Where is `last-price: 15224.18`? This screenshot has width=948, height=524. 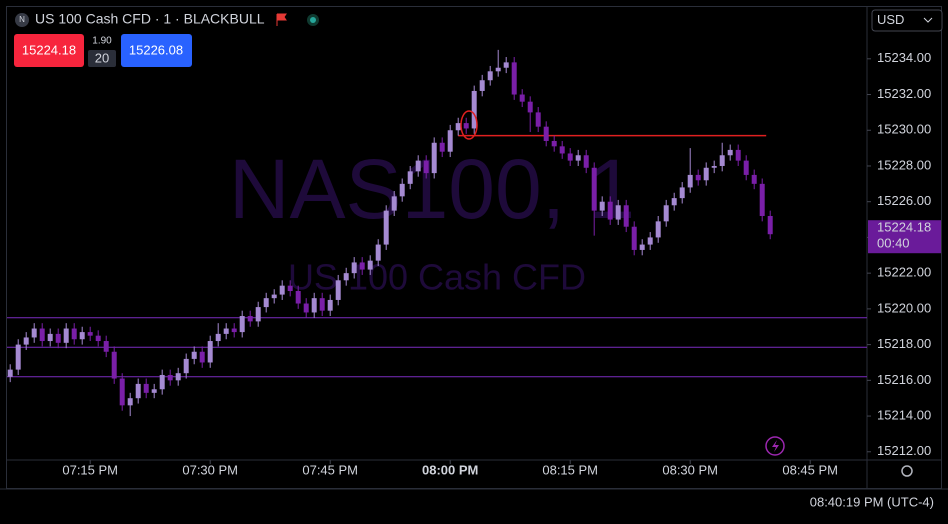 last-price: 15224.18 is located at coordinates (904, 227).